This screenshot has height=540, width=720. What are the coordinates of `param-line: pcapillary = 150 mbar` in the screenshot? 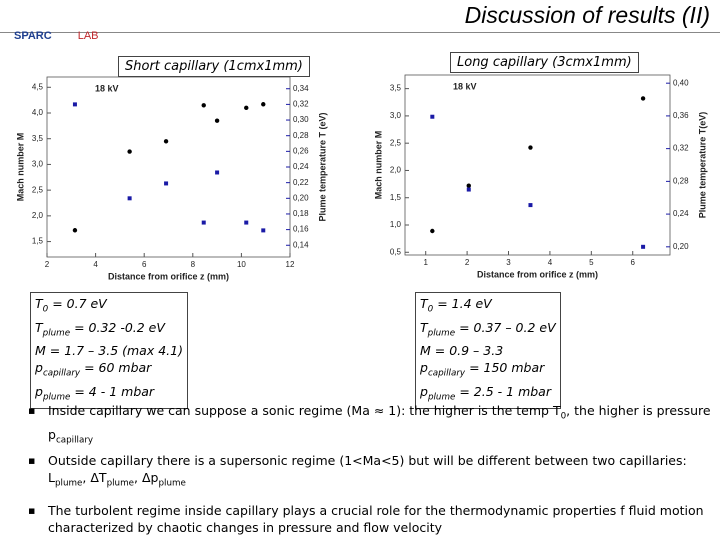 It's located at (488, 371).